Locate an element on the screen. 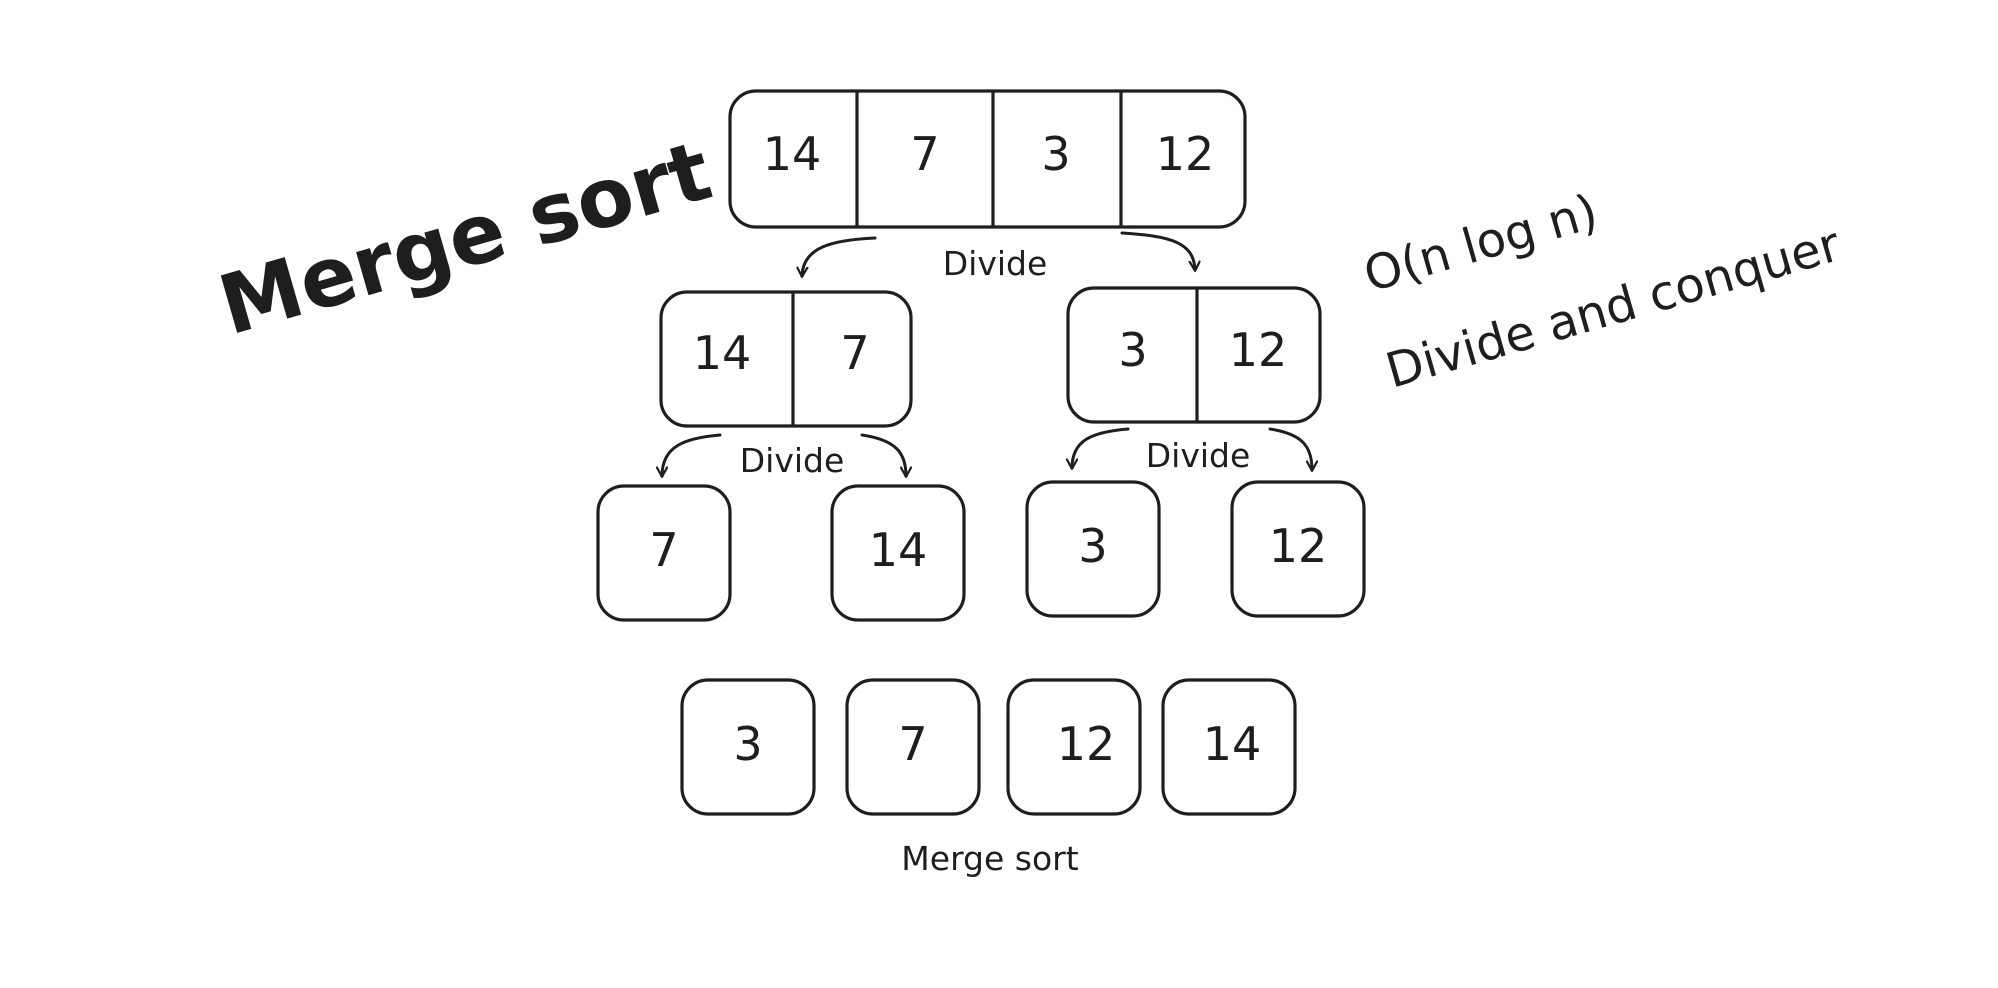  right-half-cell: 12 is located at coordinates (1258, 350).